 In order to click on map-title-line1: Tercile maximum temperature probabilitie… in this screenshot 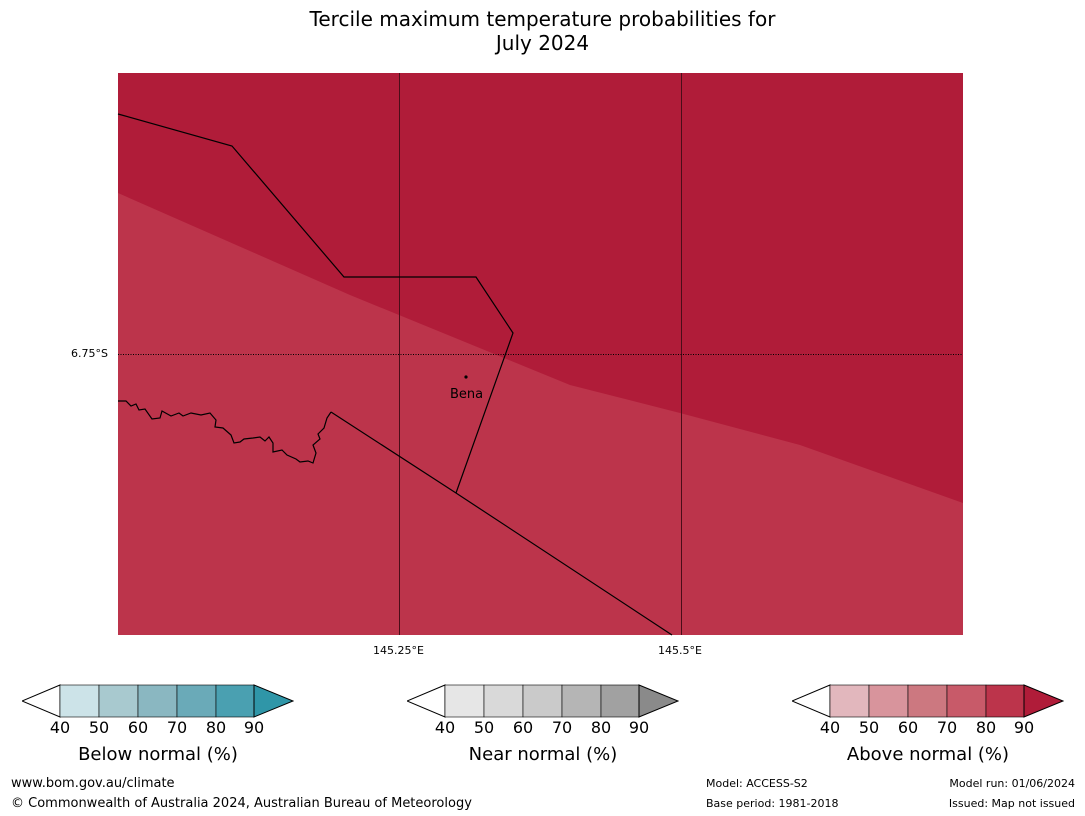, I will do `click(542, 19)`.